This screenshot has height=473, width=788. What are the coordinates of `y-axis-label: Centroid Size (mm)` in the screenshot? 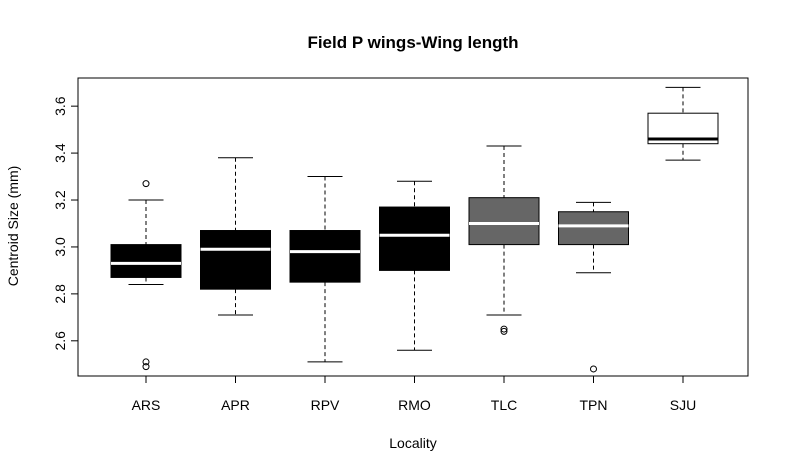 It's located at (13, 226).